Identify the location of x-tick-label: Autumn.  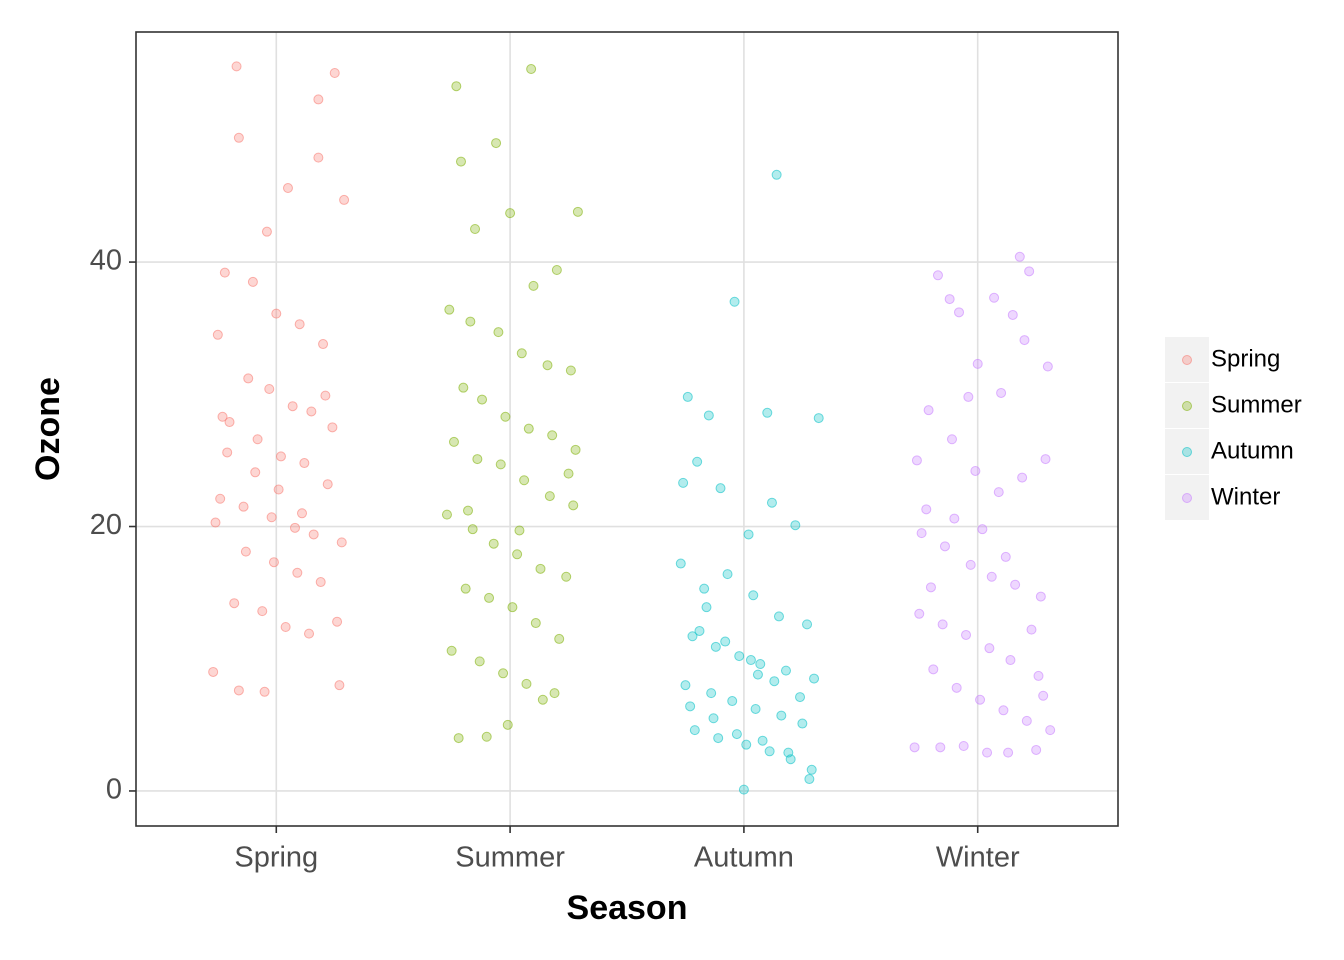
(744, 858).